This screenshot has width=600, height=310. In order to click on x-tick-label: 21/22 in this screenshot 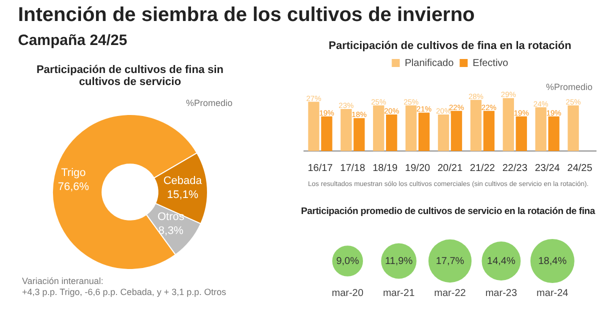, I will do `click(483, 168)`.